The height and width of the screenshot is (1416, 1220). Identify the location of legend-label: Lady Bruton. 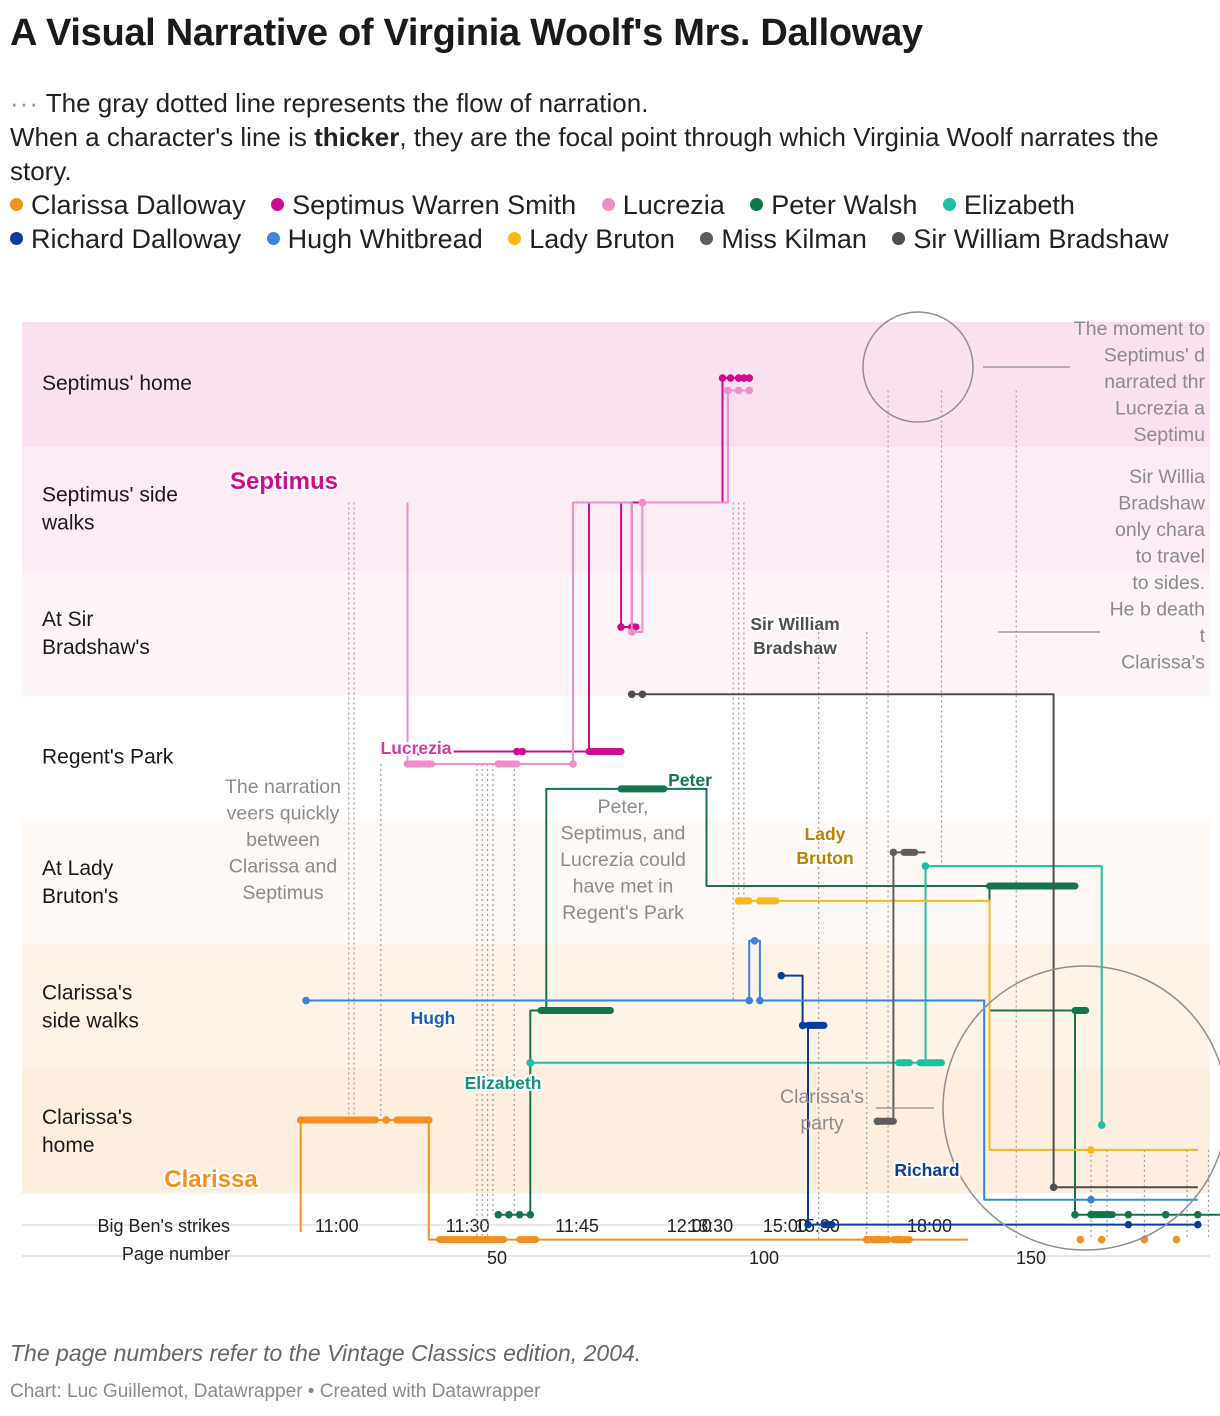
(602, 239).